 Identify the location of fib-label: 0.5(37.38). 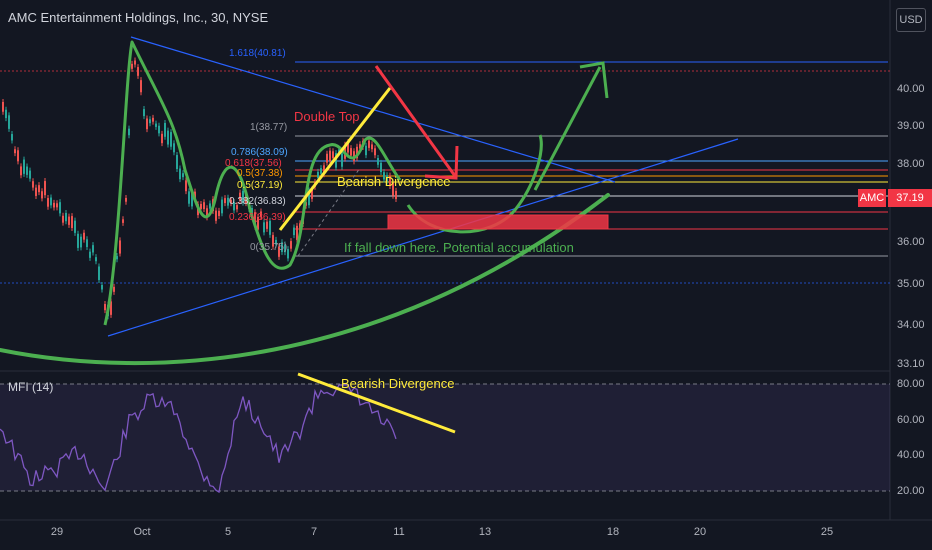
(260, 173).